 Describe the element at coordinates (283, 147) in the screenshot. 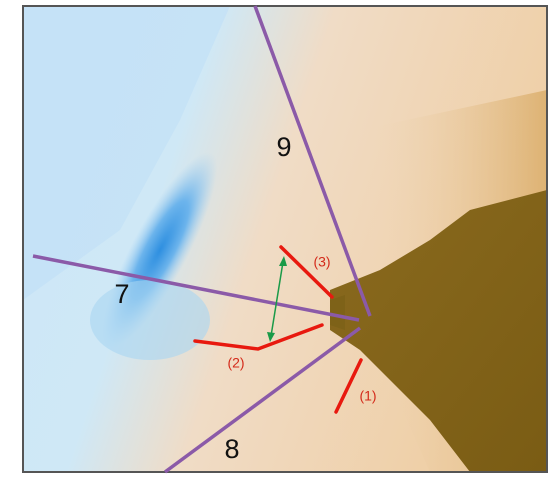

I see `transect-label: 9` at that location.